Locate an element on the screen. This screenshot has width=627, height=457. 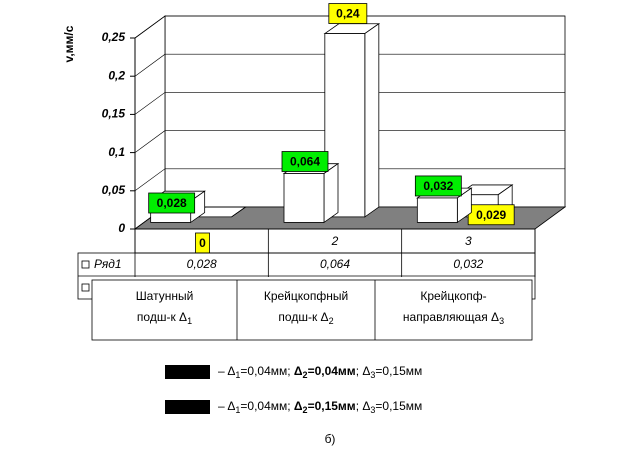
legend-text: =0,04мм is located at coordinates (332, 371).